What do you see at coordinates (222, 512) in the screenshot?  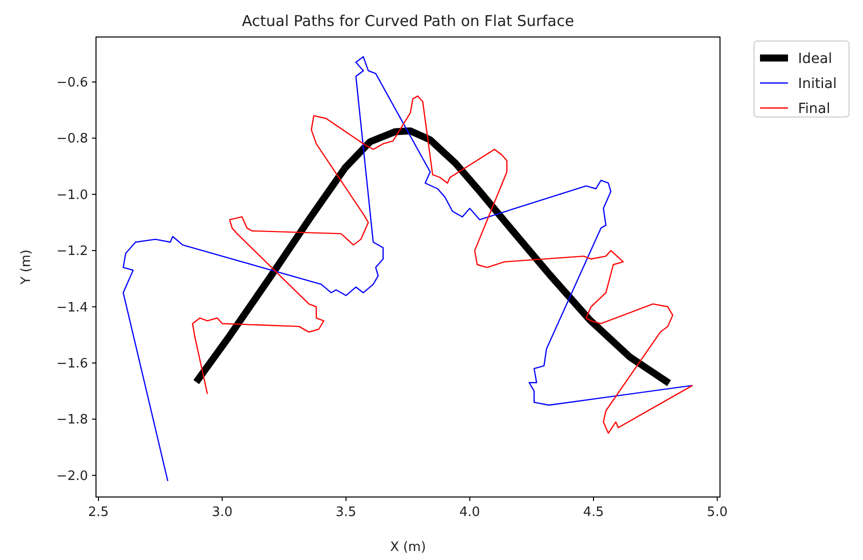 I see `x-tick-label: 3.0` at bounding box center [222, 512].